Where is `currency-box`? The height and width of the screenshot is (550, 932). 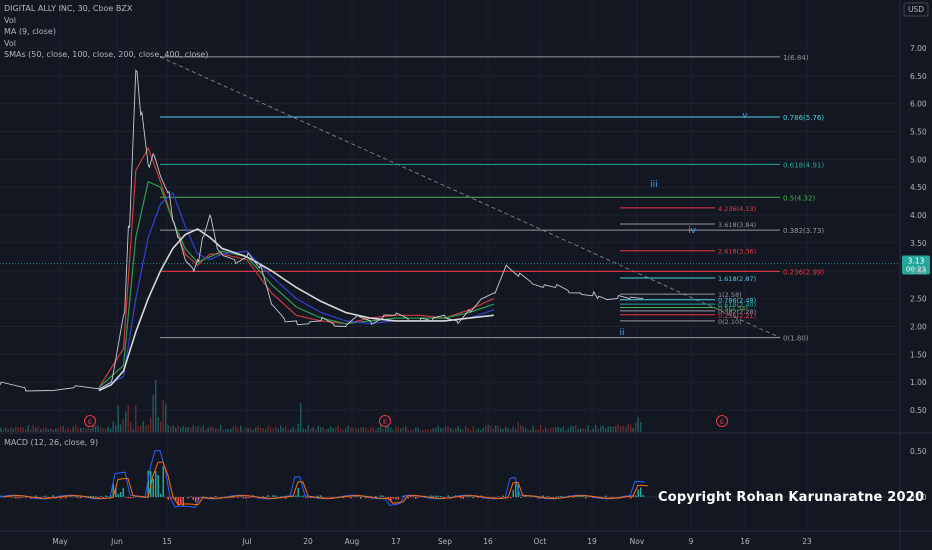 currency-box is located at coordinates (916, 9).